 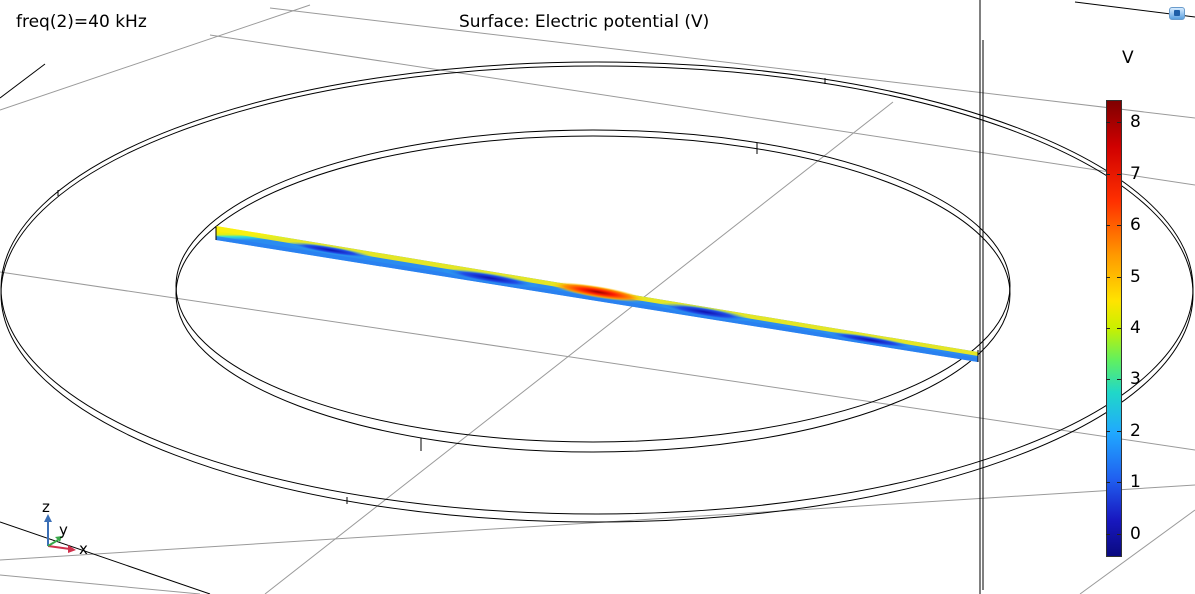 What do you see at coordinates (1135, 482) in the screenshot?
I see `colorbar-tick-label: 1` at bounding box center [1135, 482].